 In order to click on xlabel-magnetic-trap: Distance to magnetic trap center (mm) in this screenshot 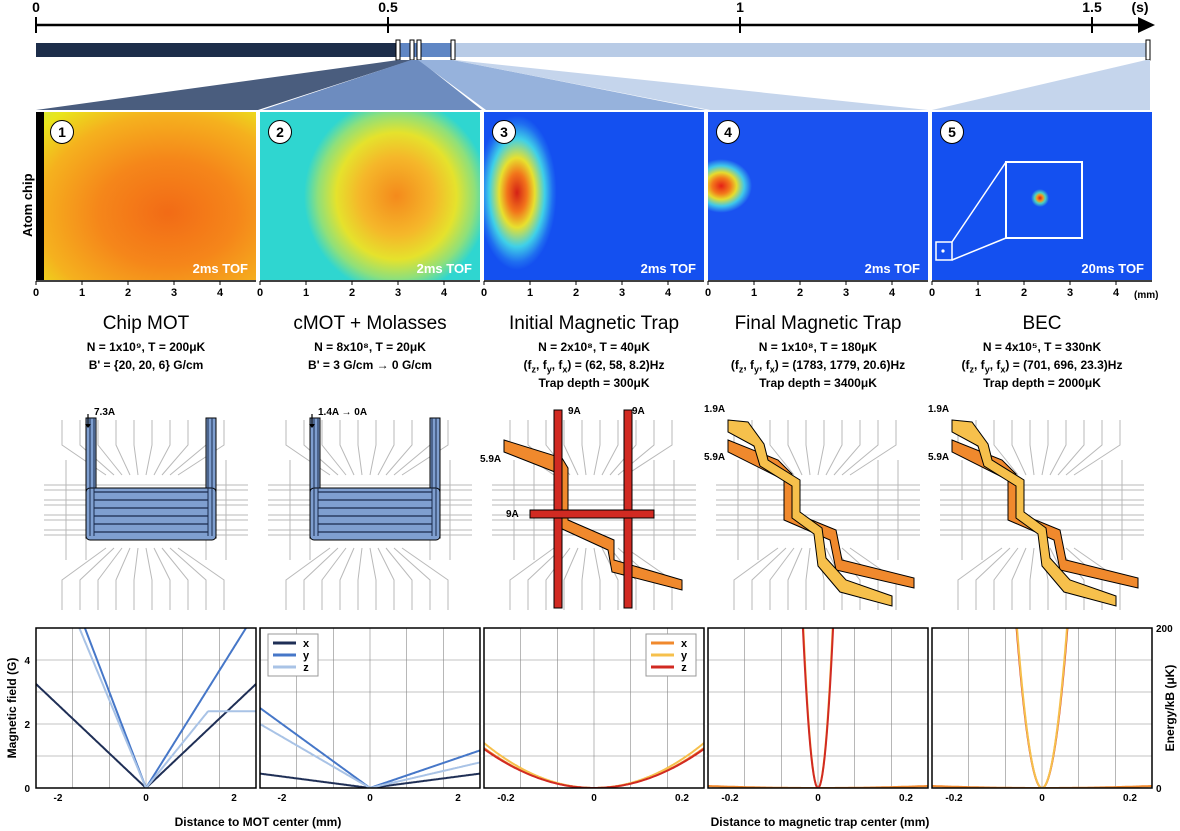, I will do `click(820, 822)`.